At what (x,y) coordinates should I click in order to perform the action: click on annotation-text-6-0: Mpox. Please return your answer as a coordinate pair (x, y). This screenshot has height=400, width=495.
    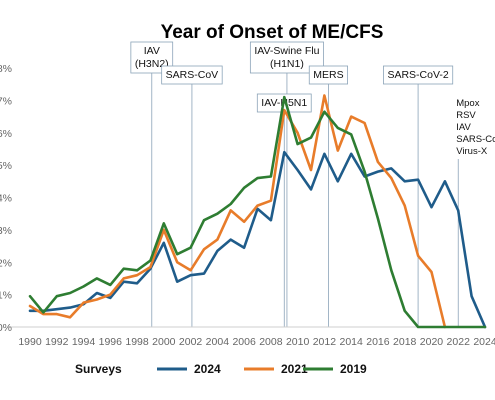
    Looking at the image, I should click on (467, 103).